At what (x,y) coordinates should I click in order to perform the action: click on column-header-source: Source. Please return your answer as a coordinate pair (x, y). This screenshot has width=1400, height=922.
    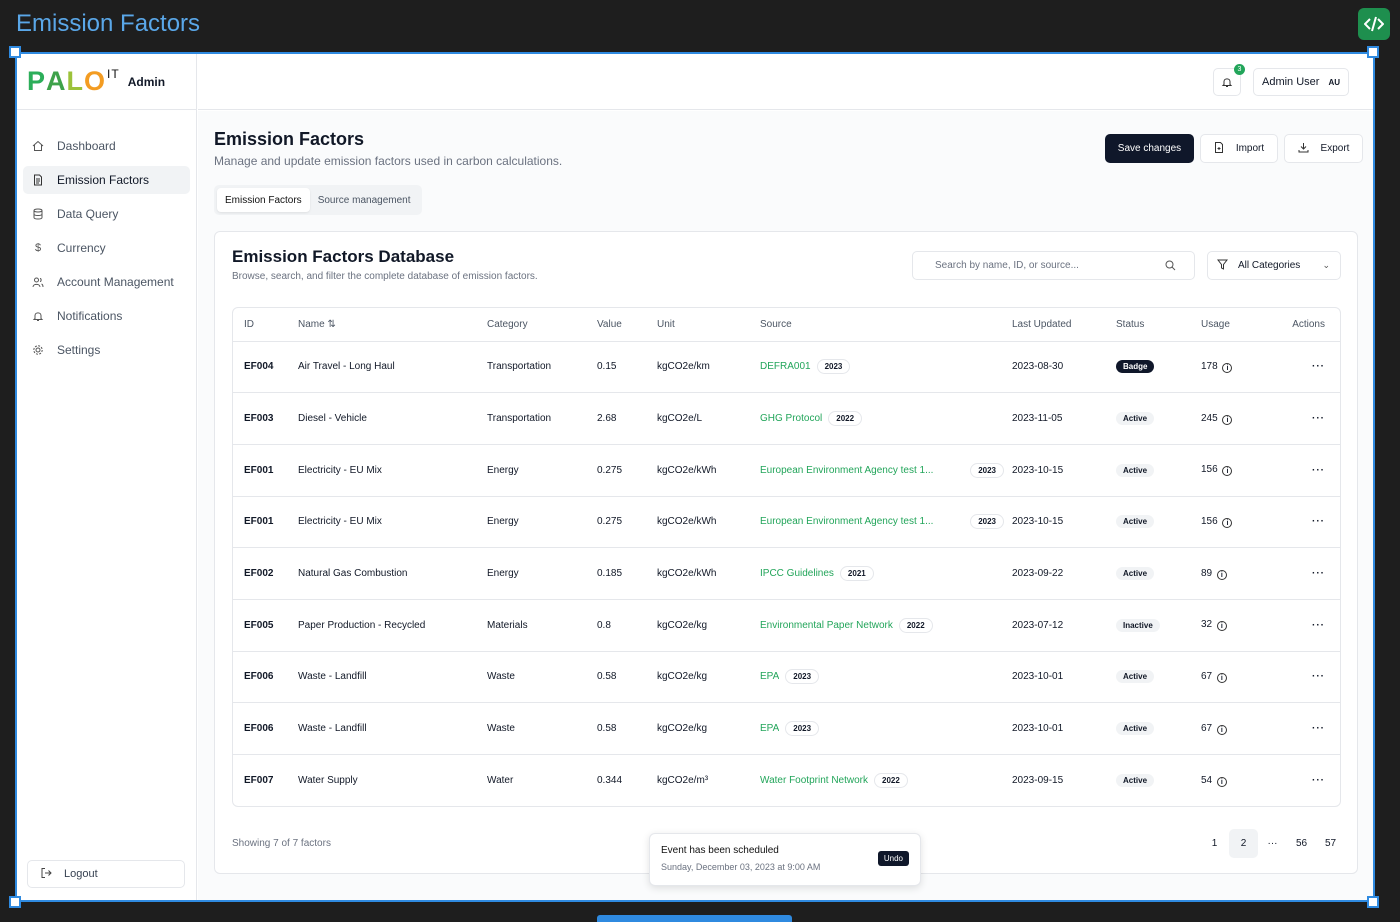
    Looking at the image, I should click on (886, 325).